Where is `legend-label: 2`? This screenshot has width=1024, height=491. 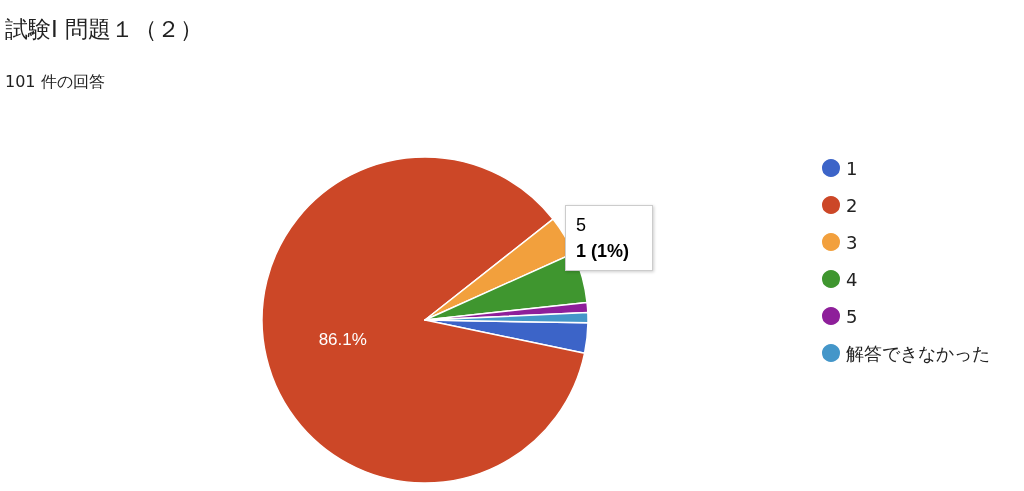
legend-label: 2 is located at coordinates (852, 205).